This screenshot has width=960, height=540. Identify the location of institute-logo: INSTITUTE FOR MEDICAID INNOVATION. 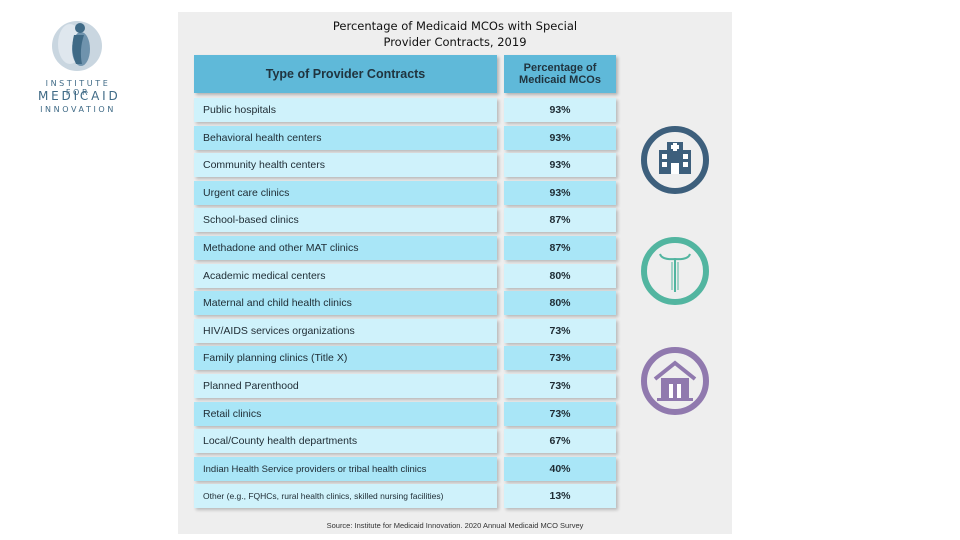
(78, 68).